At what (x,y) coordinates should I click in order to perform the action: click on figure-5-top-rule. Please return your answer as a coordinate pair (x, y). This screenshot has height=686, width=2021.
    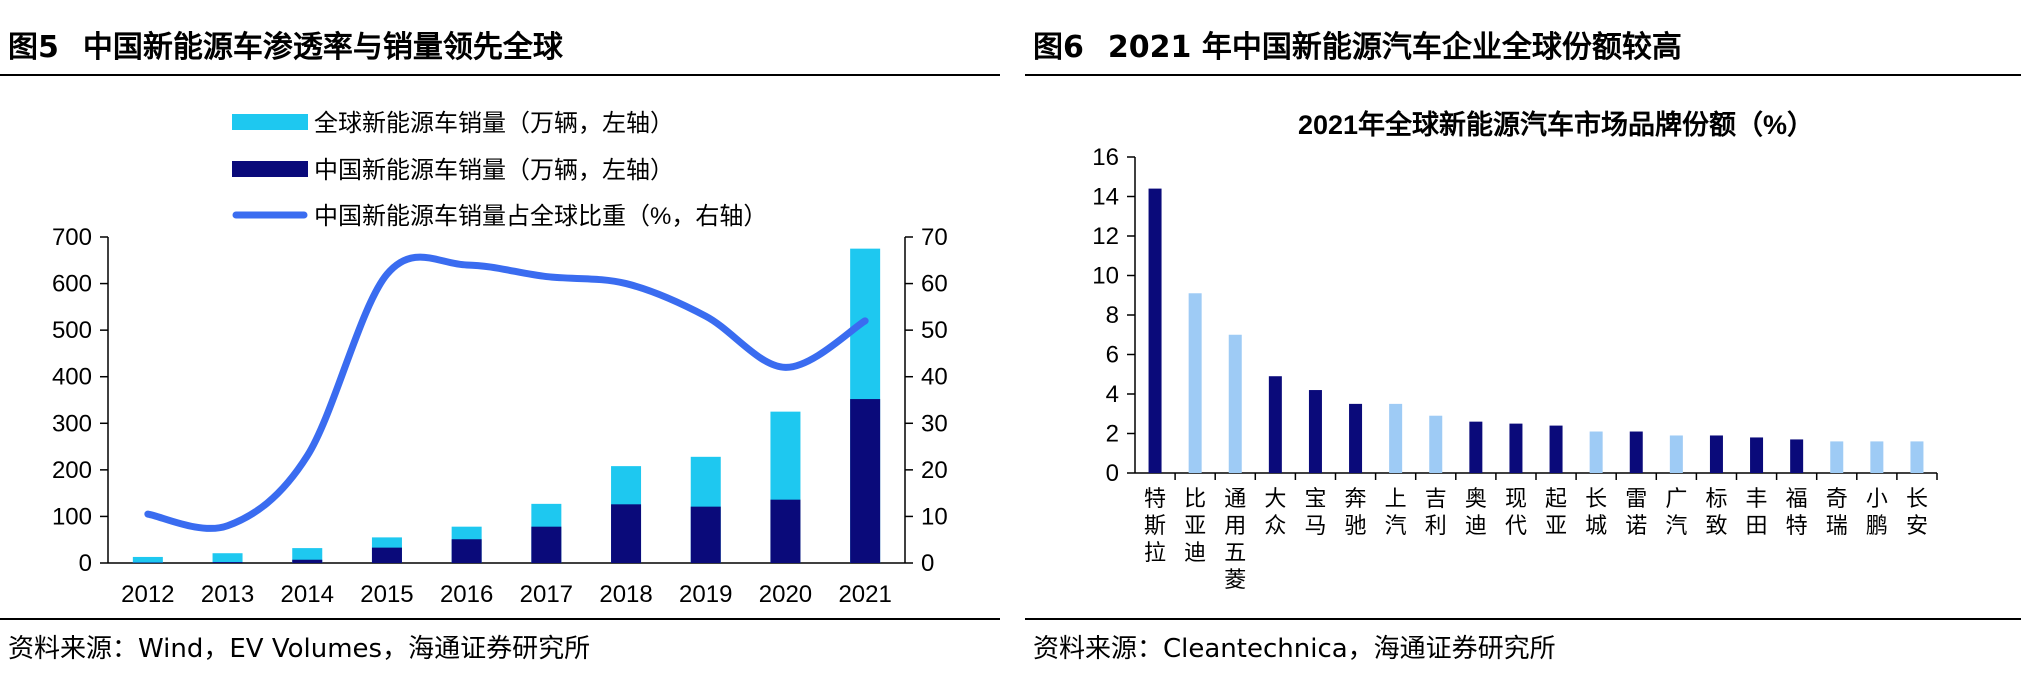
    Looking at the image, I should click on (500, 75).